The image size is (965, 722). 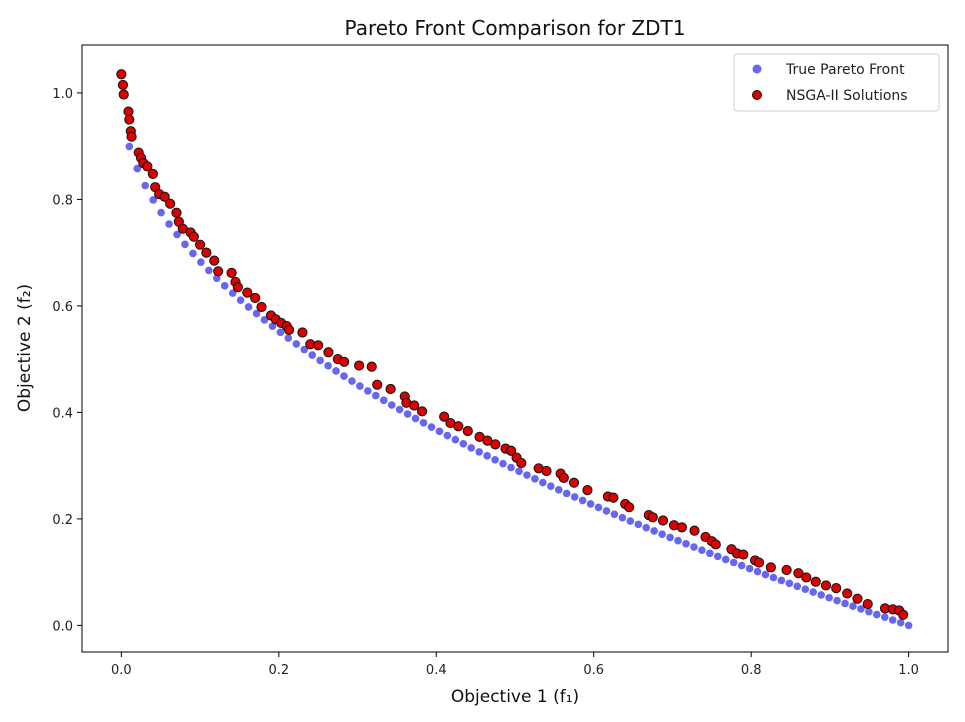 What do you see at coordinates (62, 307) in the screenshot?
I see `y-tick-label: 0.6` at bounding box center [62, 307].